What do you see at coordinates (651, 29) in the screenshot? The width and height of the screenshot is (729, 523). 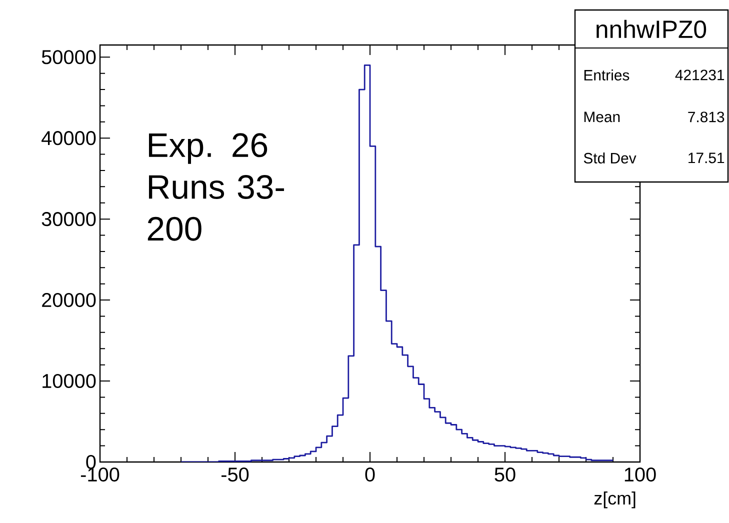 I see `text: nnhwIPZ0` at bounding box center [651, 29].